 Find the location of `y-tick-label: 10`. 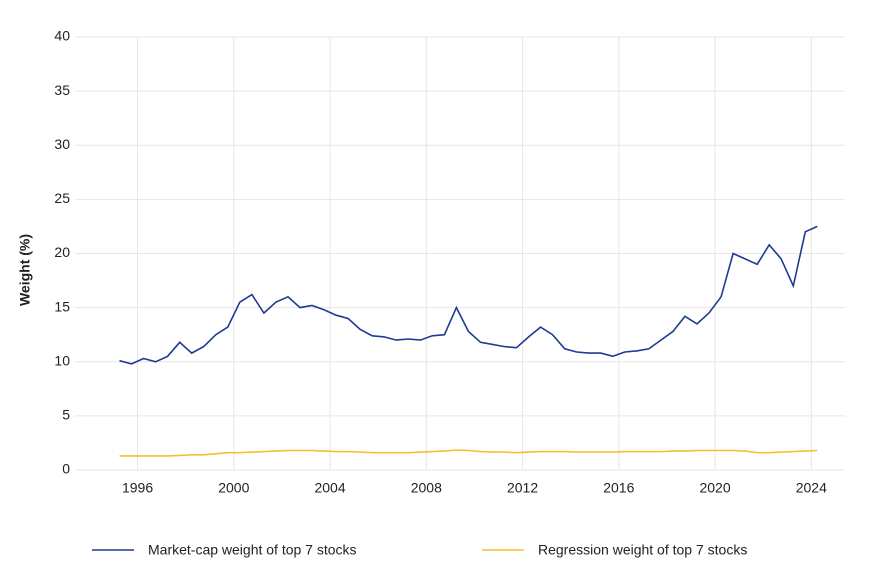

y-tick-label: 10 is located at coordinates (62, 360).